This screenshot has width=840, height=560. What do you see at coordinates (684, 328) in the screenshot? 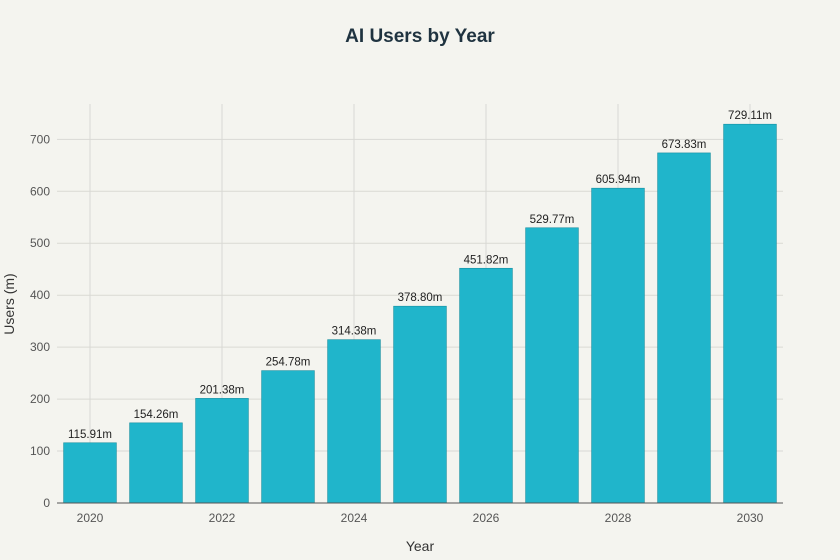
I see `bar-2029` at bounding box center [684, 328].